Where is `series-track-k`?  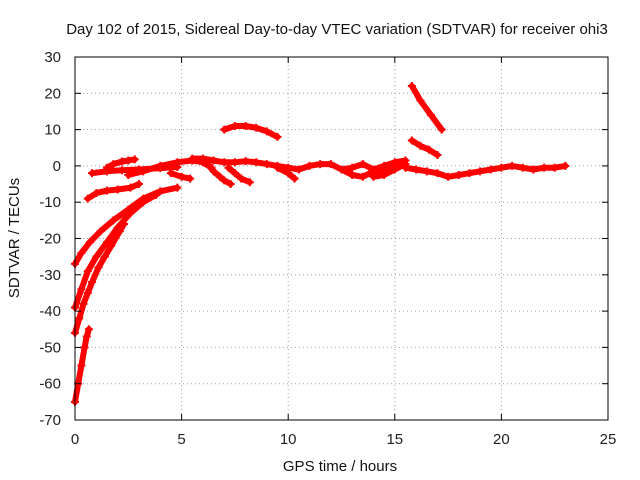
series-track-k is located at coordinates (220, 175).